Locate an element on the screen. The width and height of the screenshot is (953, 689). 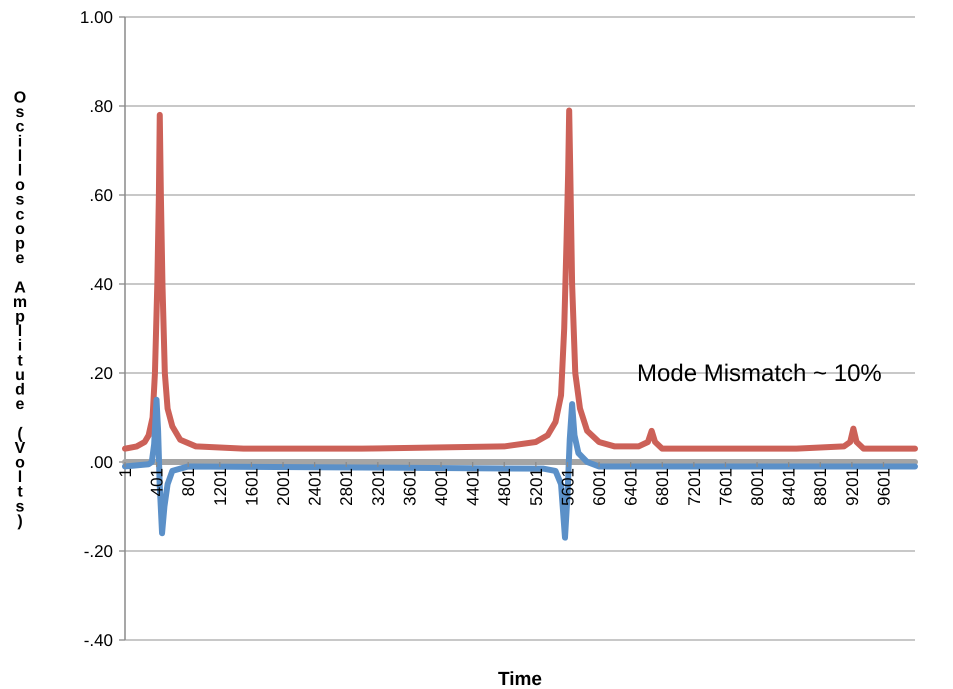
y-tick-label: .80 is located at coordinates (101, 106).